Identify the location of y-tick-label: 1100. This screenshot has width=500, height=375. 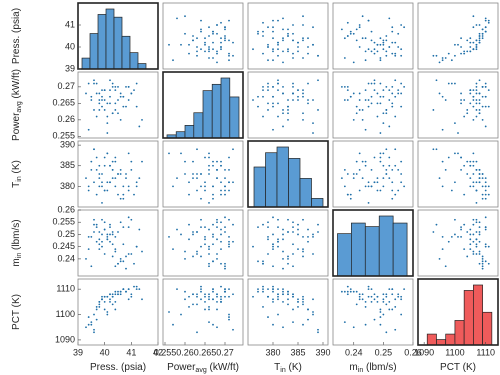
(65, 314).